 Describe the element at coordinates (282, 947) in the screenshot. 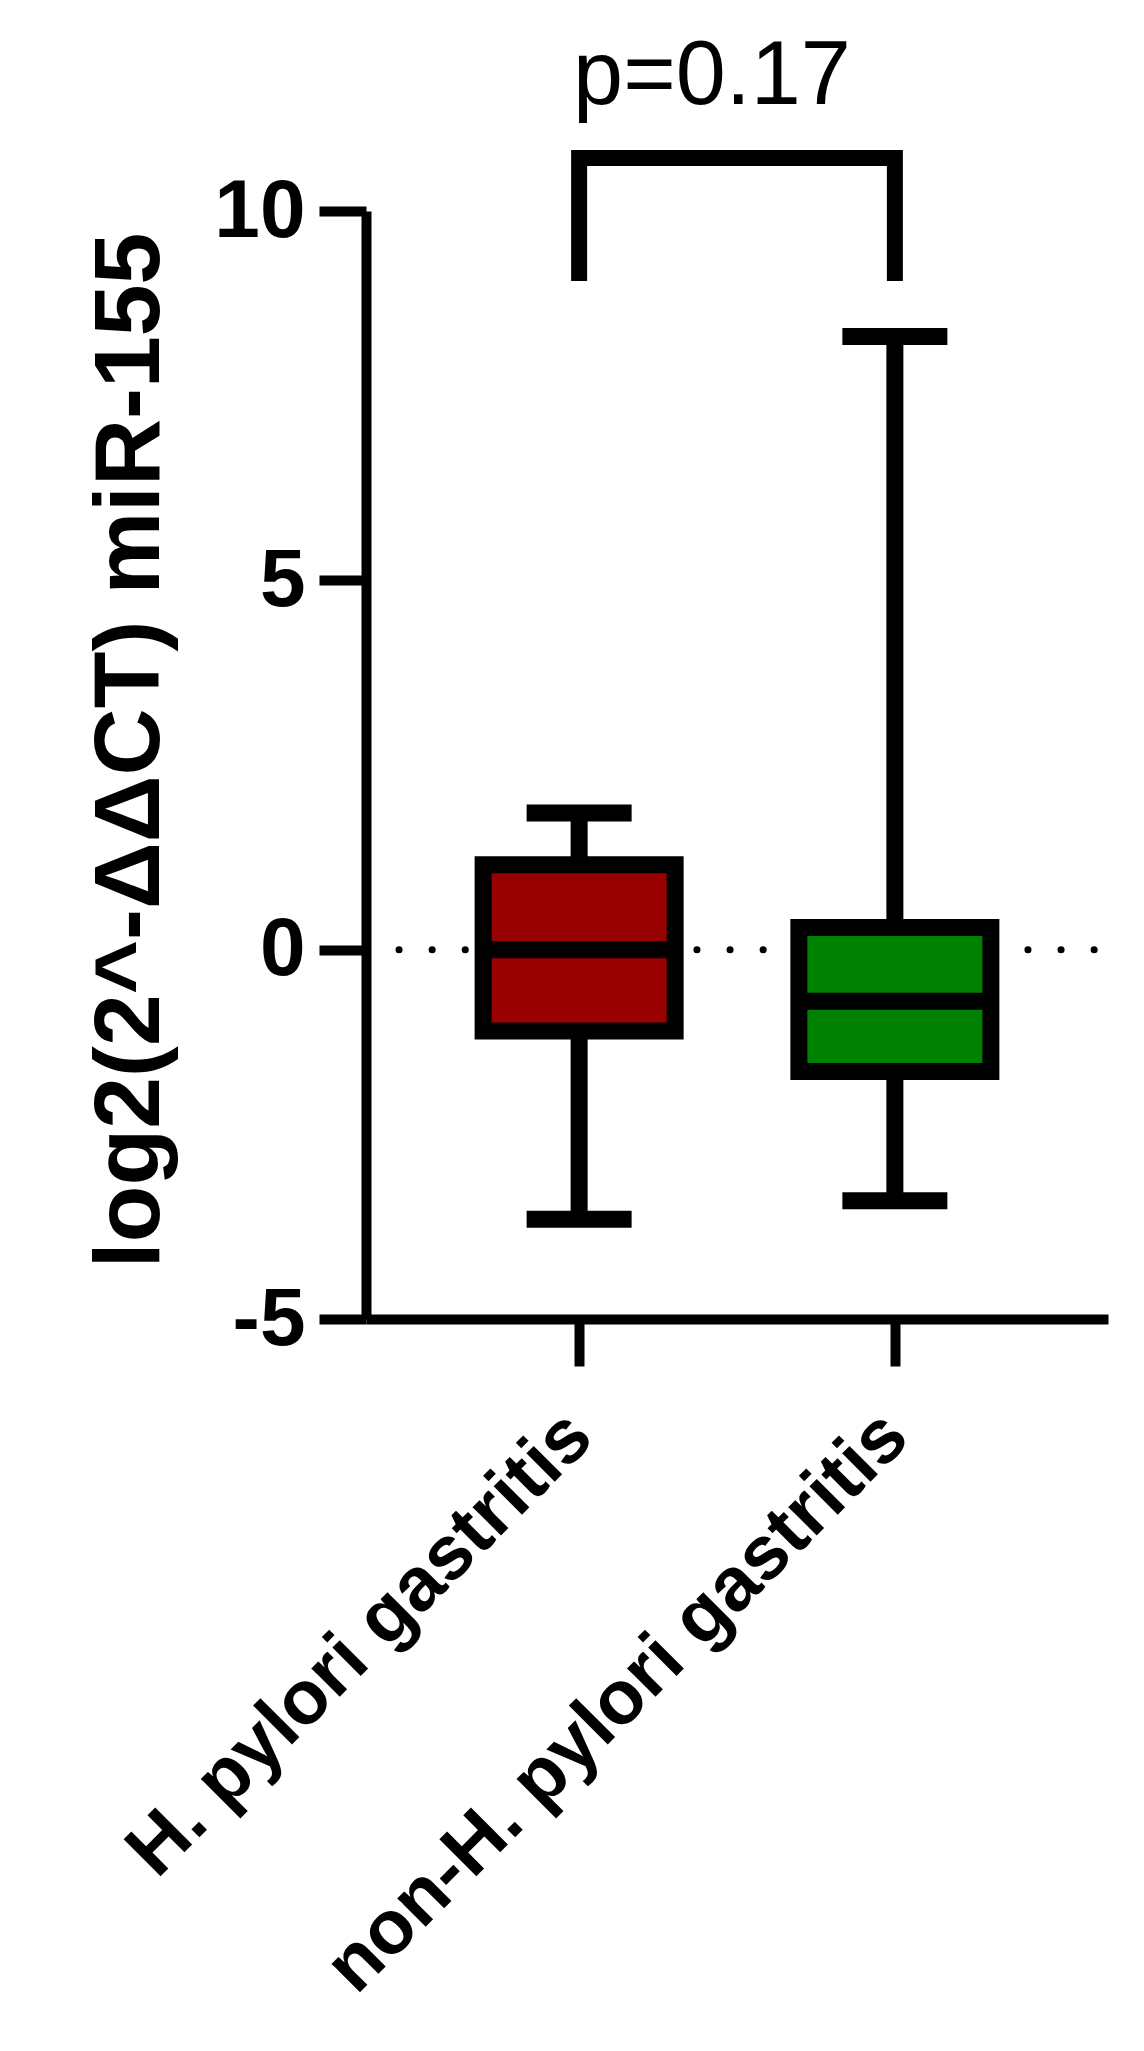

I see `y-tick-label: 0` at that location.